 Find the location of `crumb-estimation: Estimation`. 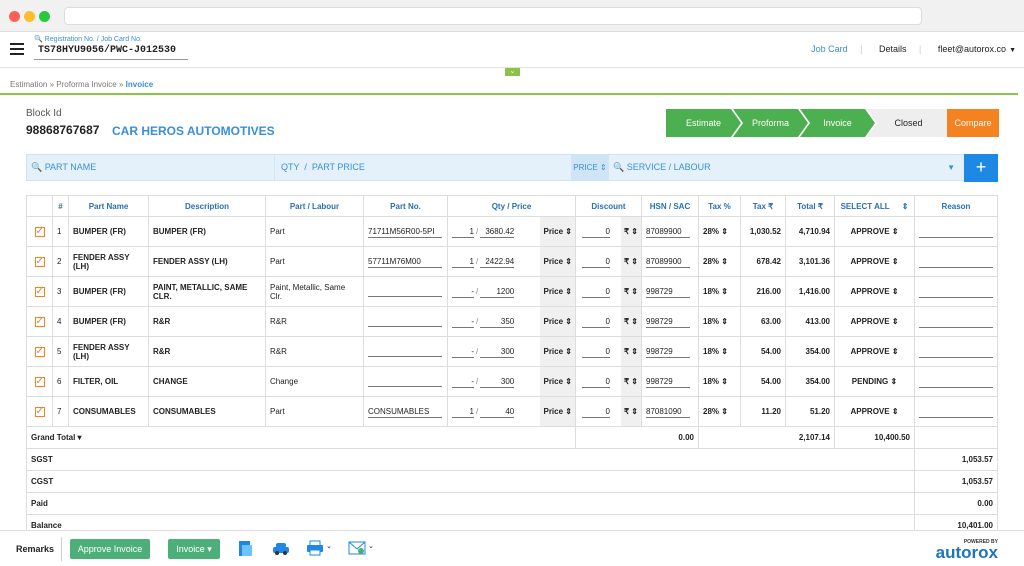

crumb-estimation: Estimation is located at coordinates (29, 84).